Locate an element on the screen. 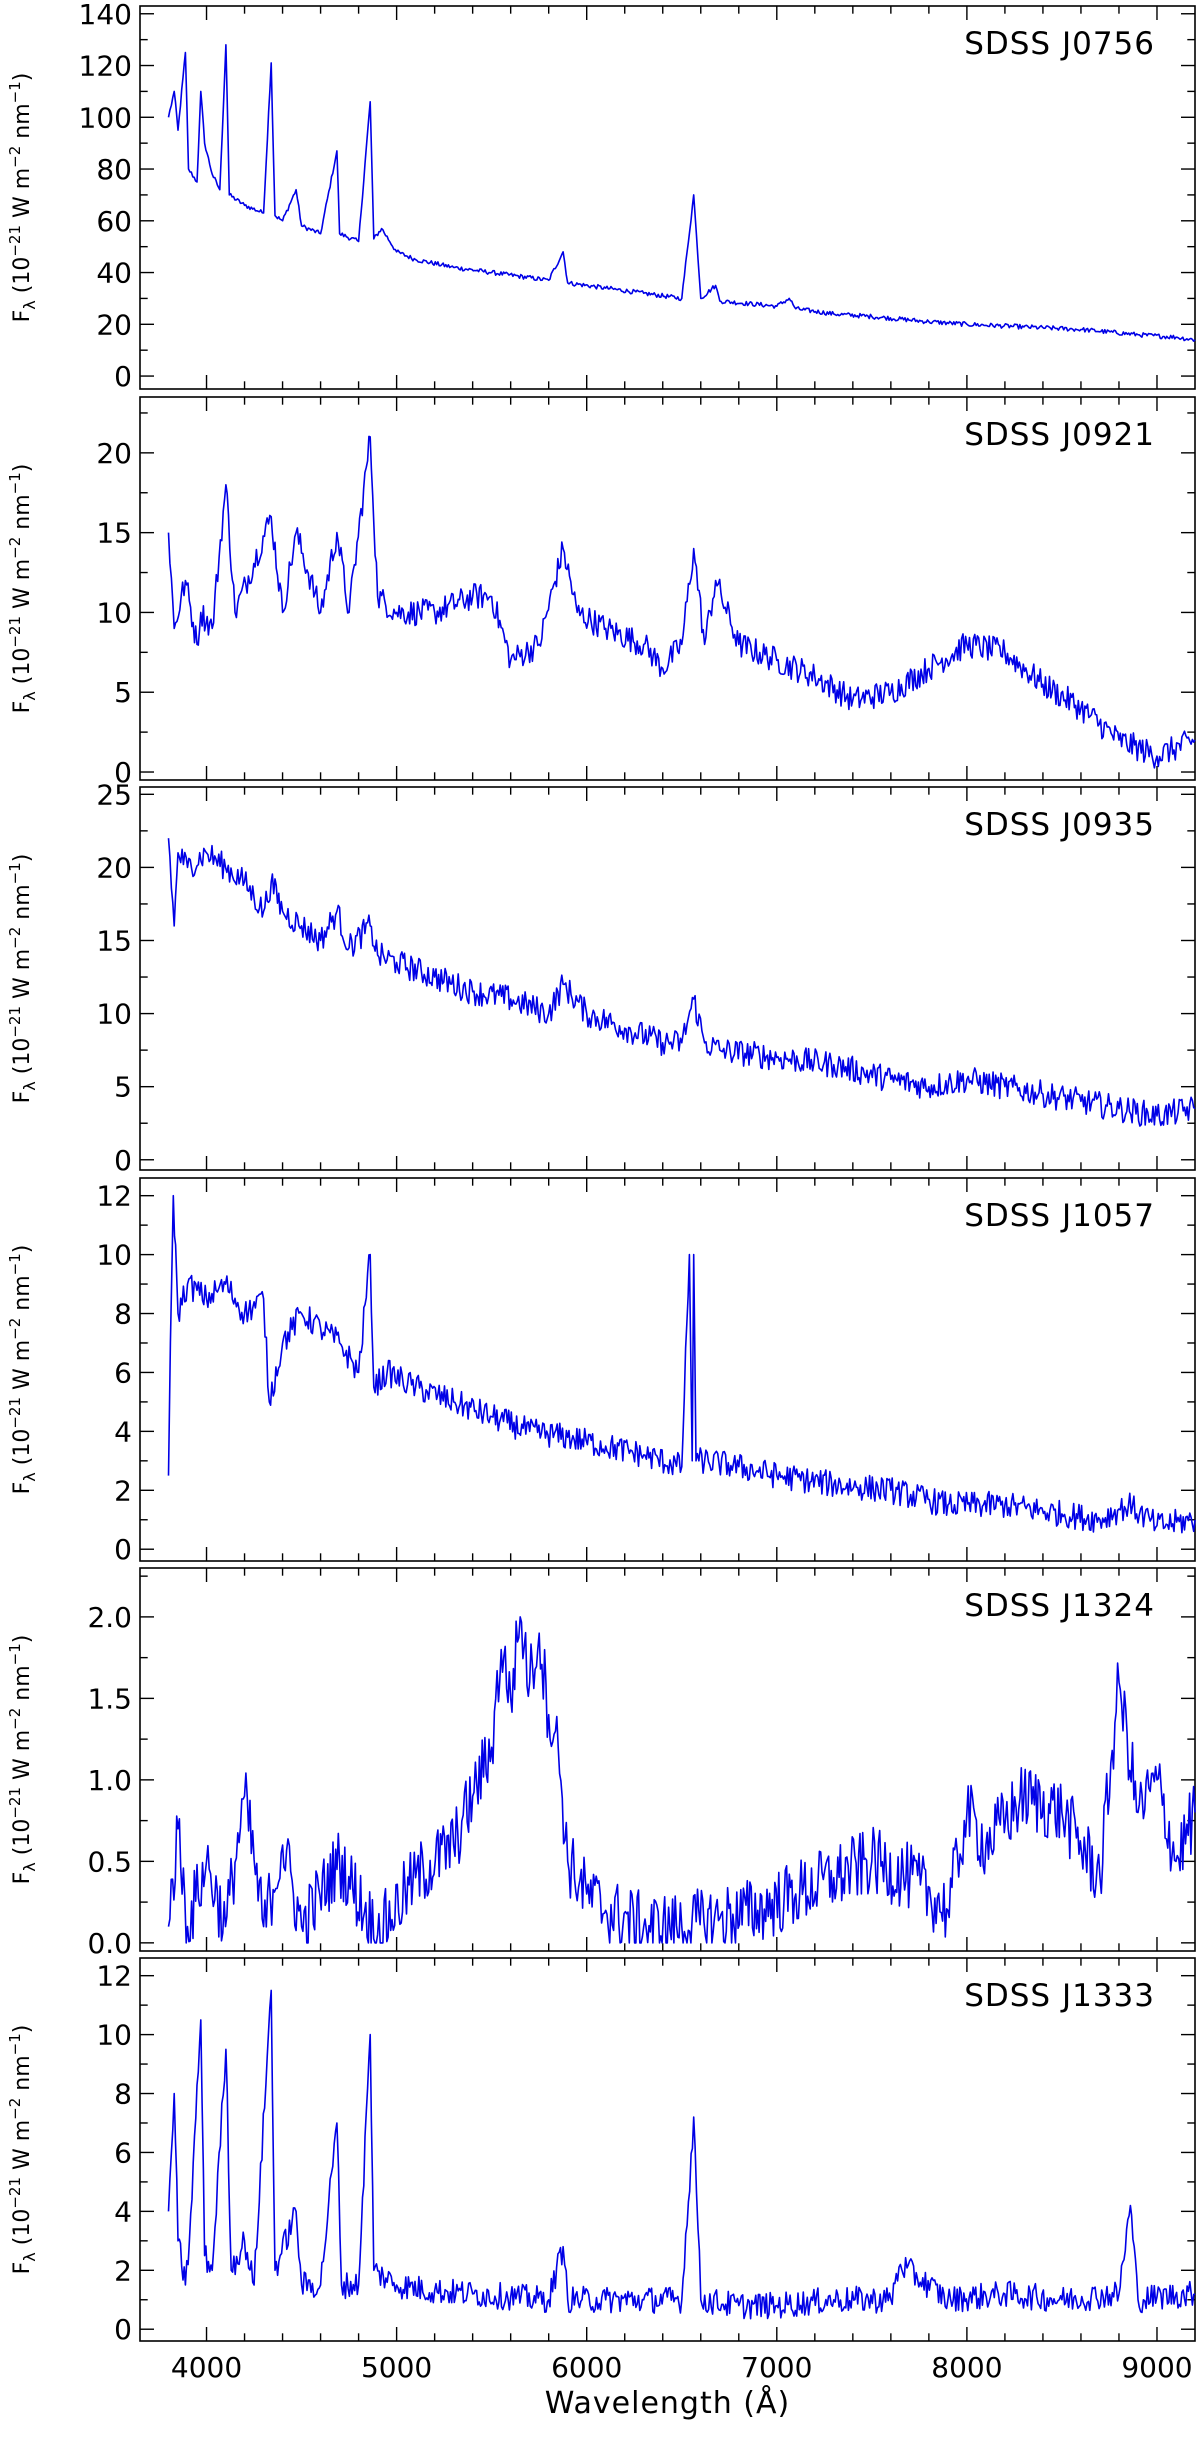 The image size is (1200, 2444). panel-1-y-tick-label: 0 is located at coordinates (123, 376).